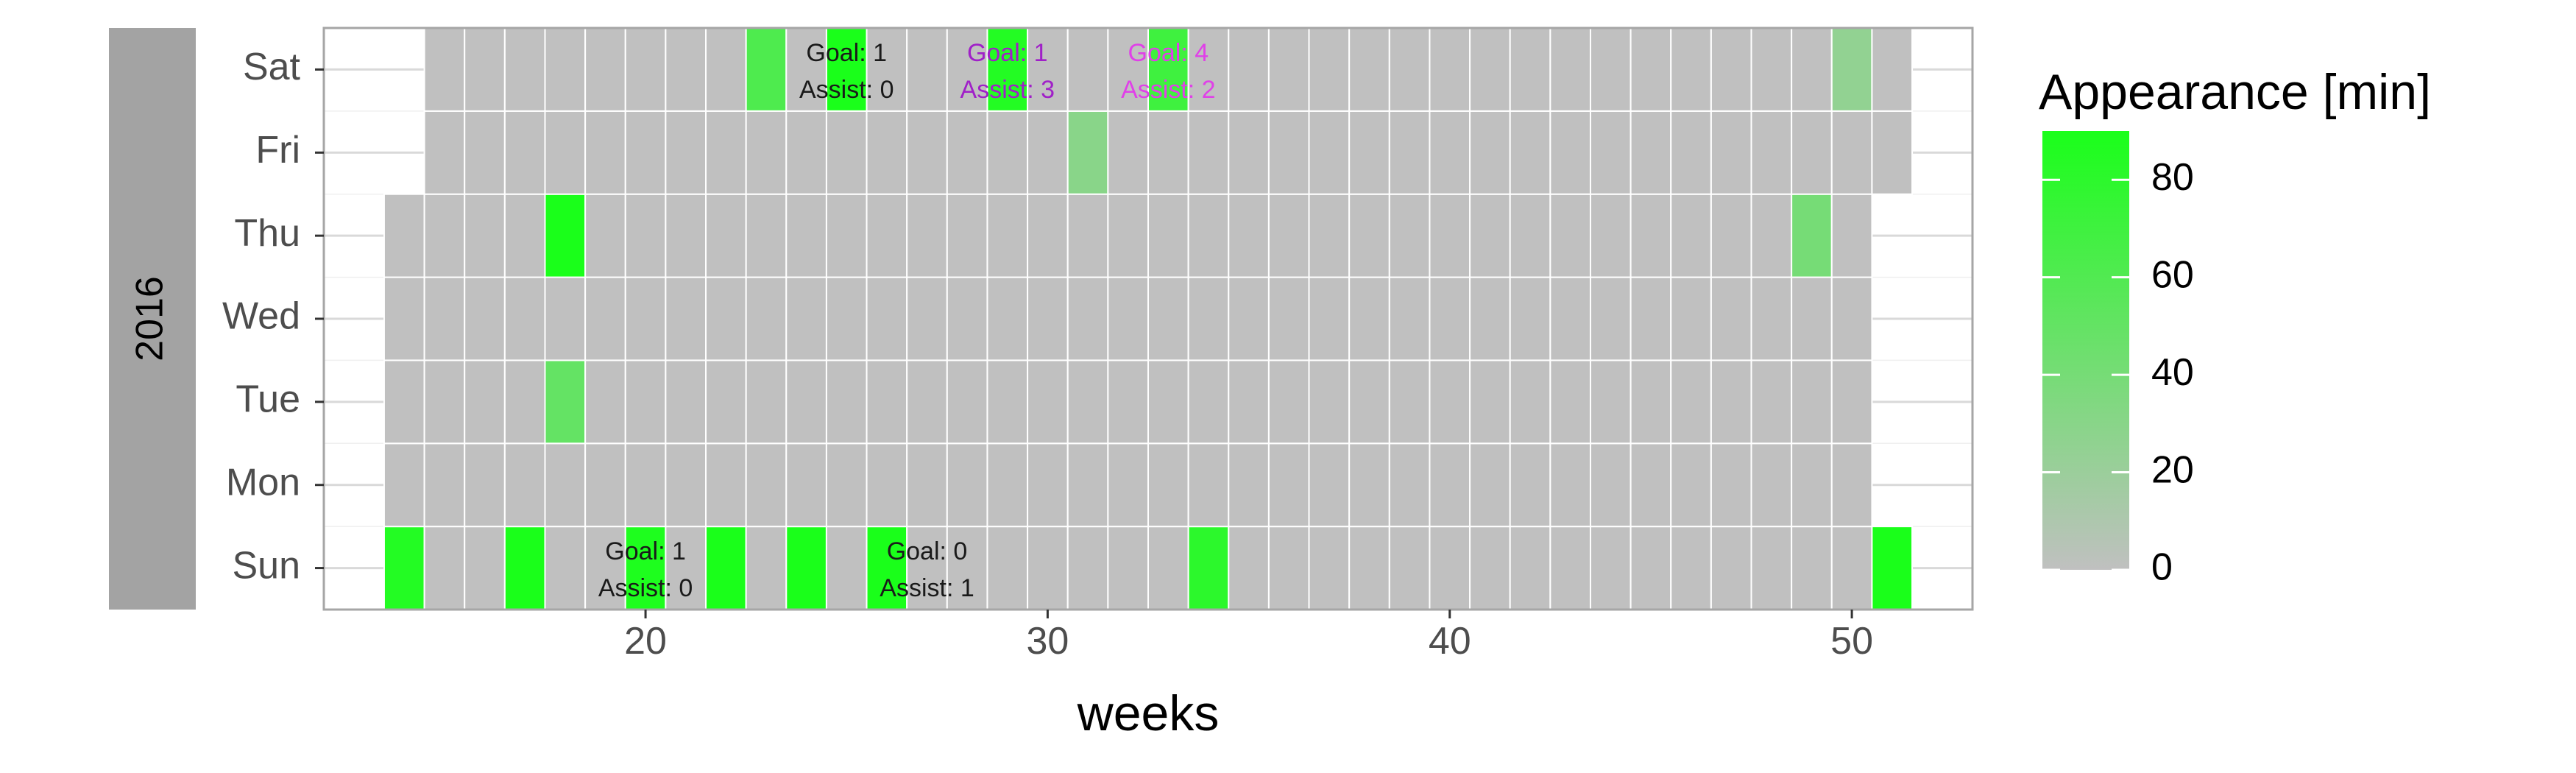  Describe the element at coordinates (847, 53) in the screenshot. I see `annotation-goal: Goal: 1` at that location.